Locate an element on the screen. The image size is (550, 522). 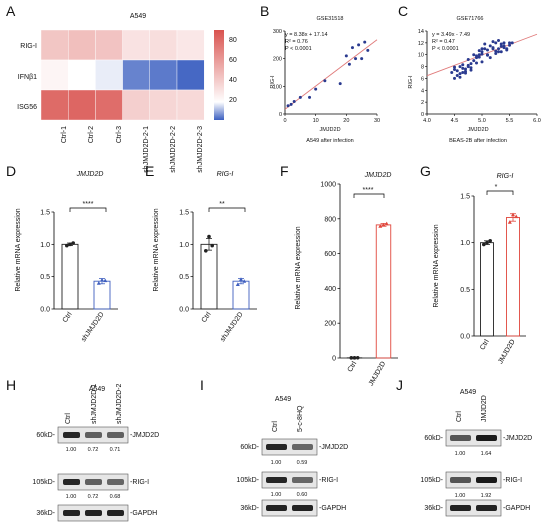
y-tick-label: 1.5 is located at coordinates (465, 197).